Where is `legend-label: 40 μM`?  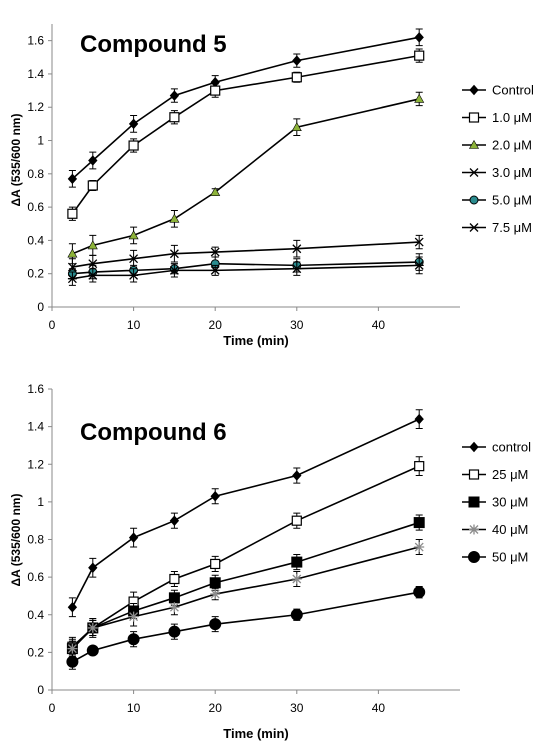
legend-label: 40 μM is located at coordinates (510, 529).